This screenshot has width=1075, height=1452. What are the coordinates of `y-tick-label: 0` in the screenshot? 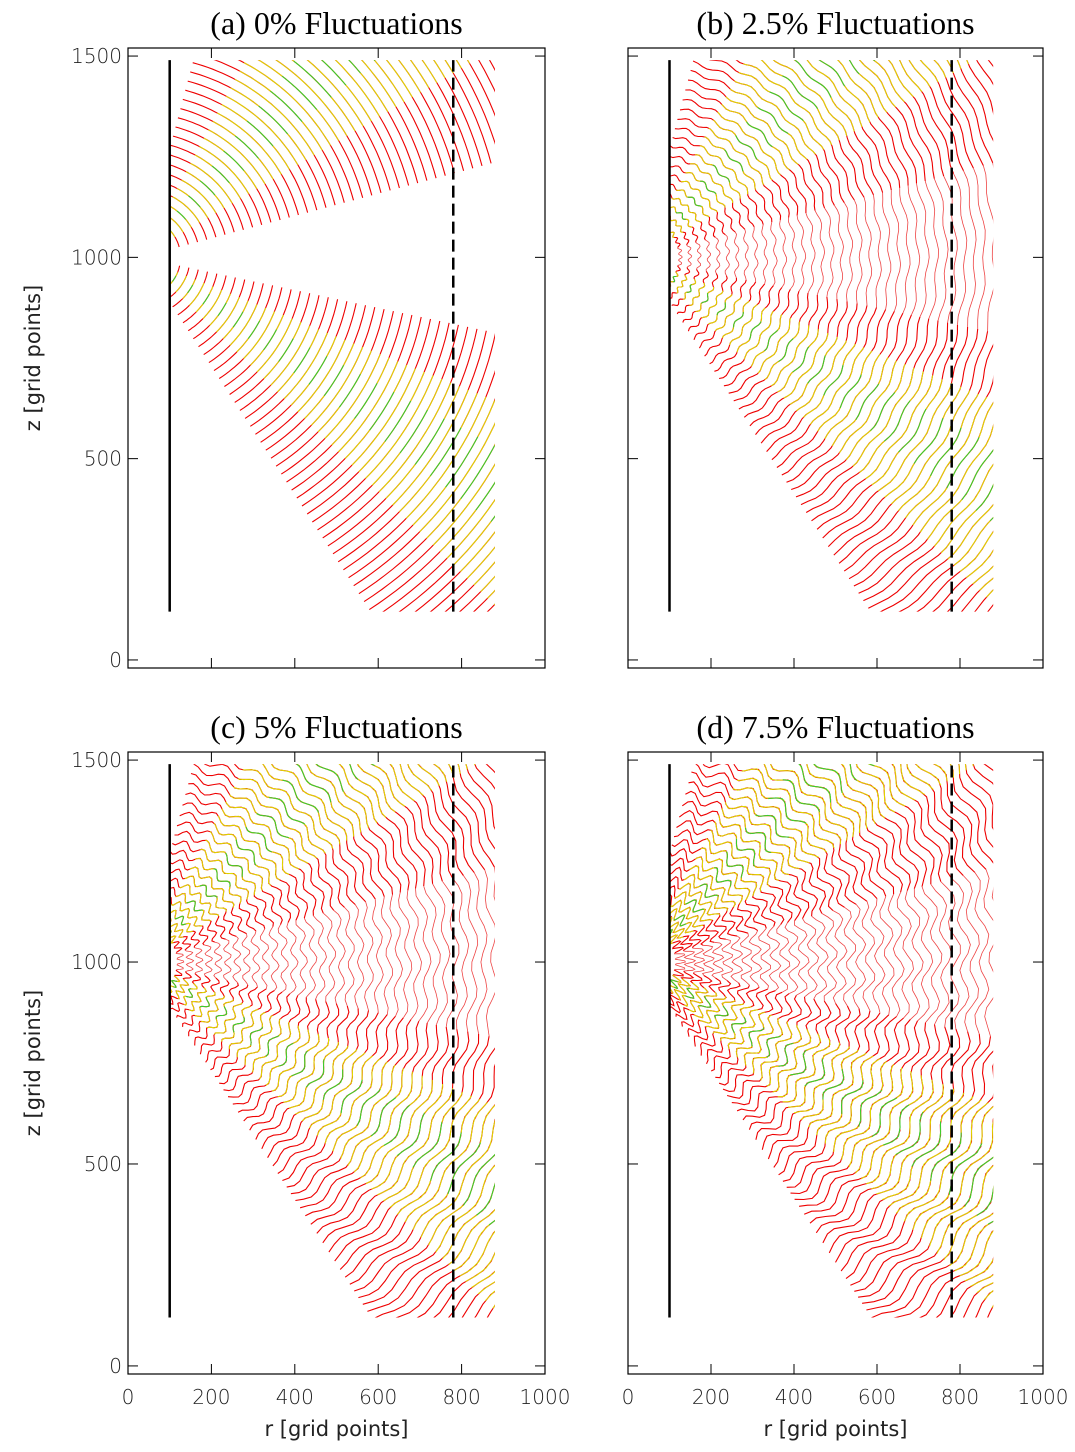 It's located at (115, 1366).